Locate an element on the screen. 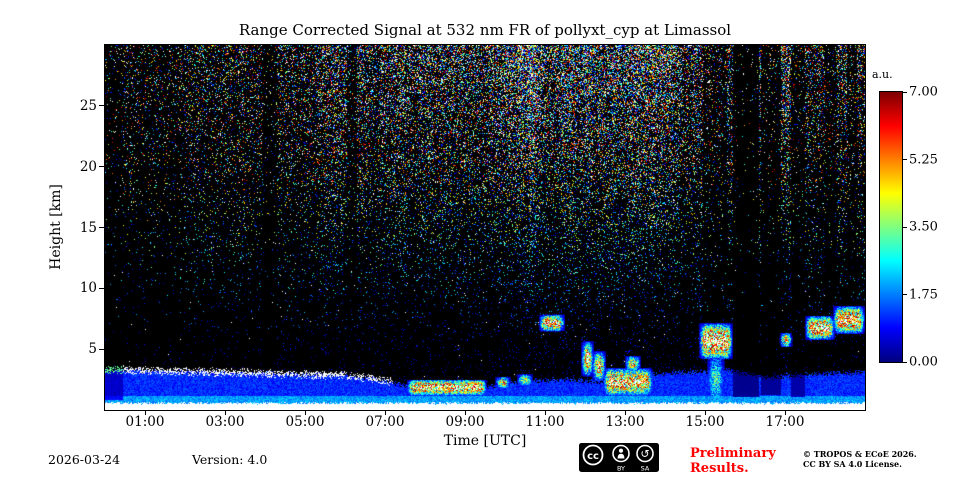 This screenshot has width=960, height=480. copyright-line1: © TROPOS & ECoE 2026. is located at coordinates (860, 454).